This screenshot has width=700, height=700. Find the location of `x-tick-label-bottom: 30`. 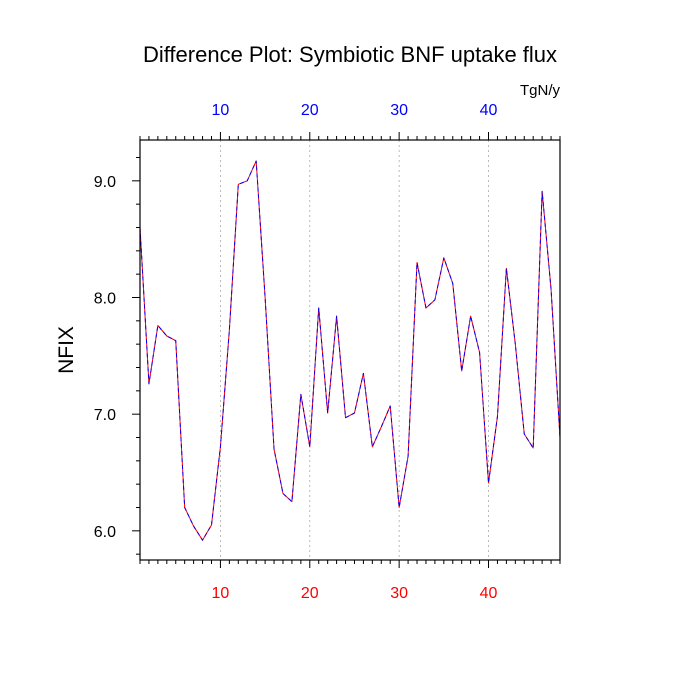

x-tick-label-bottom: 30 is located at coordinates (399, 593).